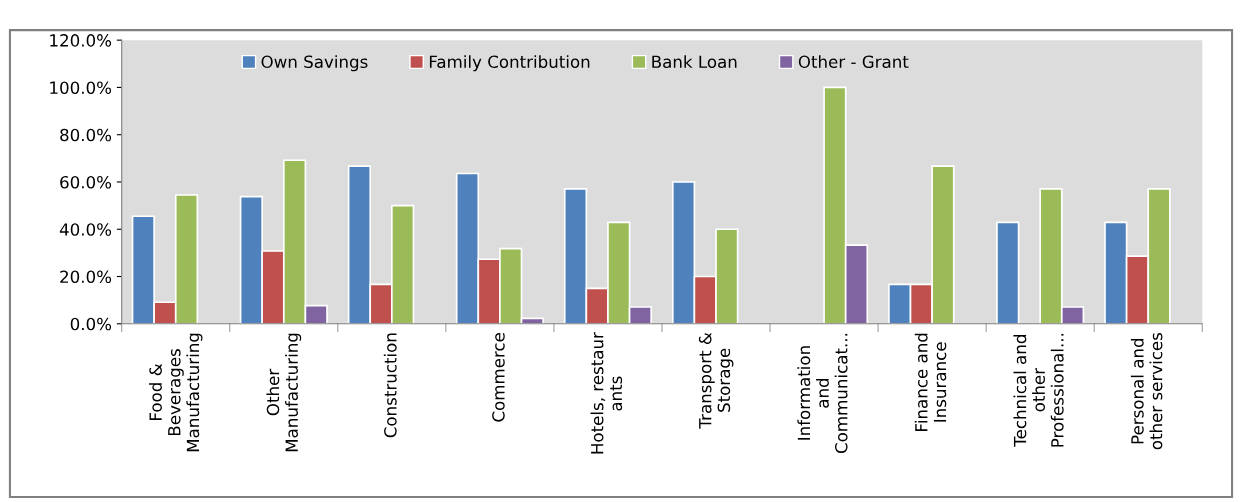  Describe the element at coordinates (1008, 272) in the screenshot. I see `bar` at that location.